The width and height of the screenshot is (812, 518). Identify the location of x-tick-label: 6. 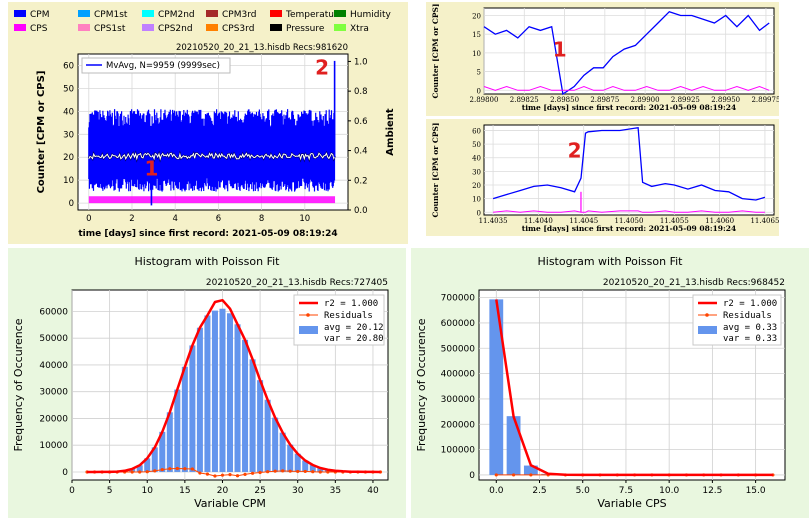
(218, 219).